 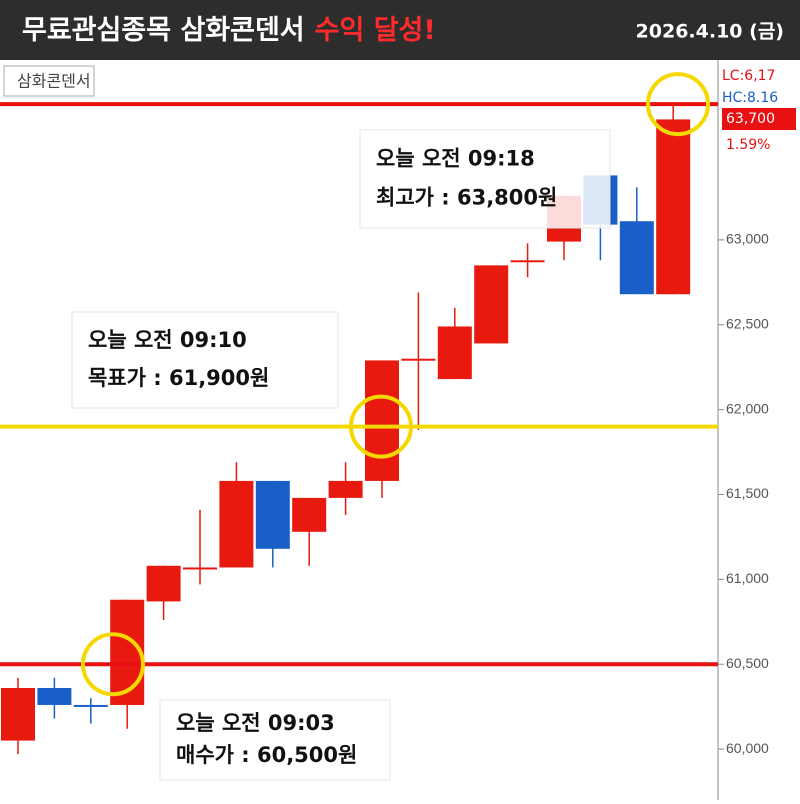 What do you see at coordinates (747, 578) in the screenshot?
I see `y-tick-label: 61,000` at bounding box center [747, 578].